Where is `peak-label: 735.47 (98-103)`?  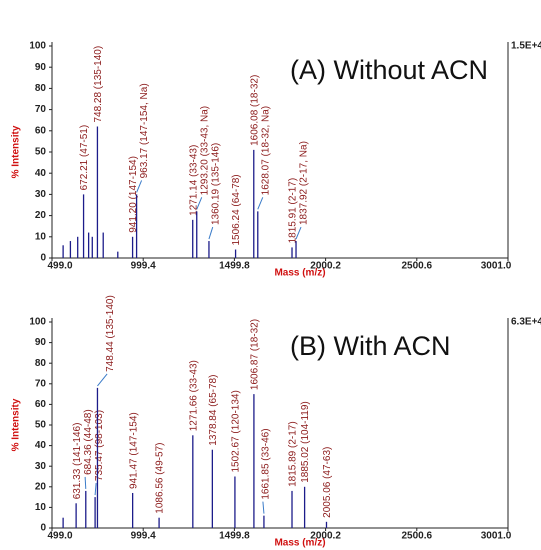 peak-label: 735.47 (98-103) is located at coordinates (99, 445).